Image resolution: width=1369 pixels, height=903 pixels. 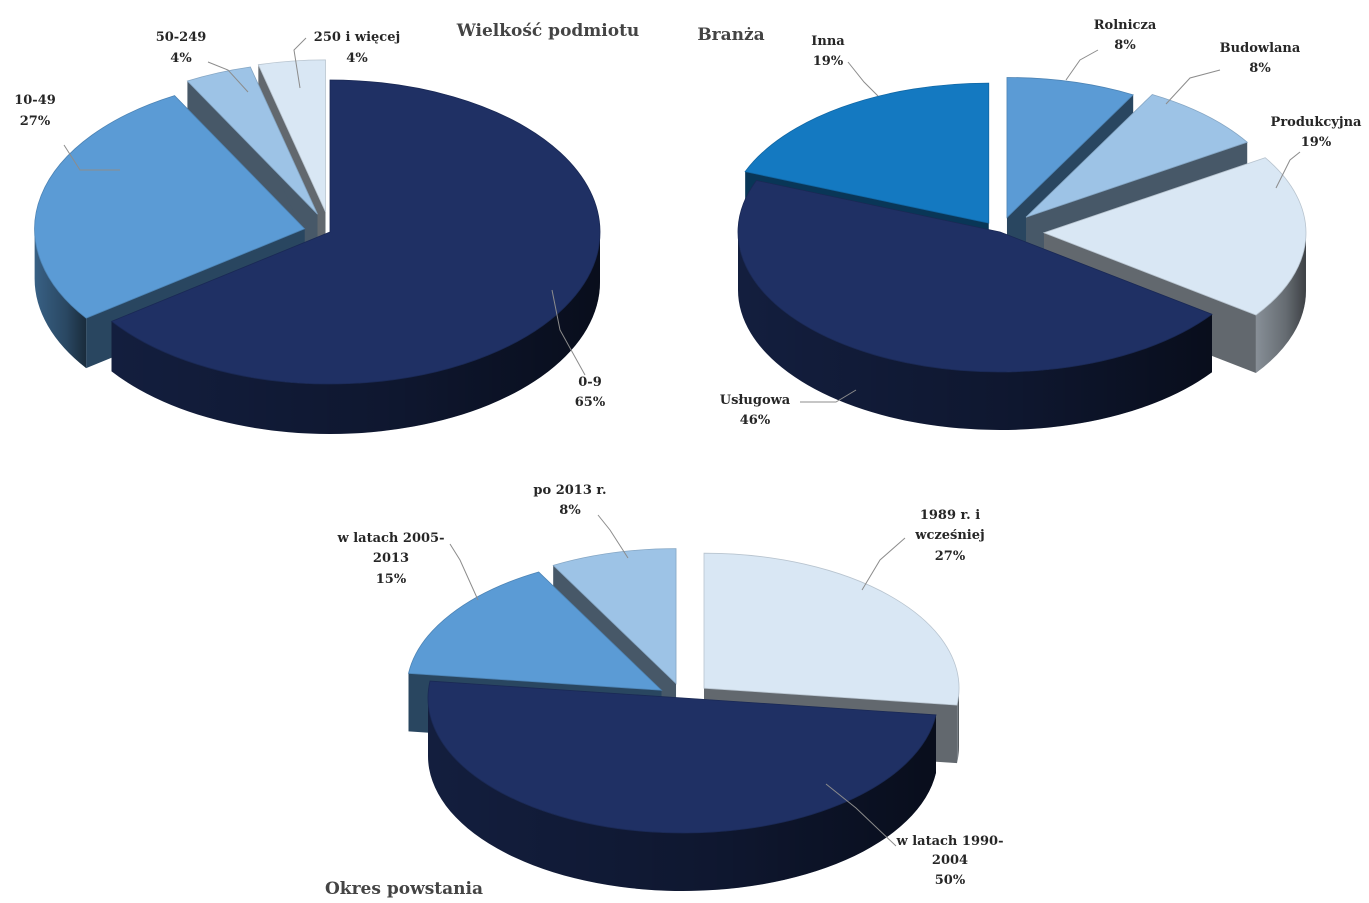 What do you see at coordinates (755, 420) in the screenshot?
I see `slice-pct-uslugowa: 46%` at bounding box center [755, 420].